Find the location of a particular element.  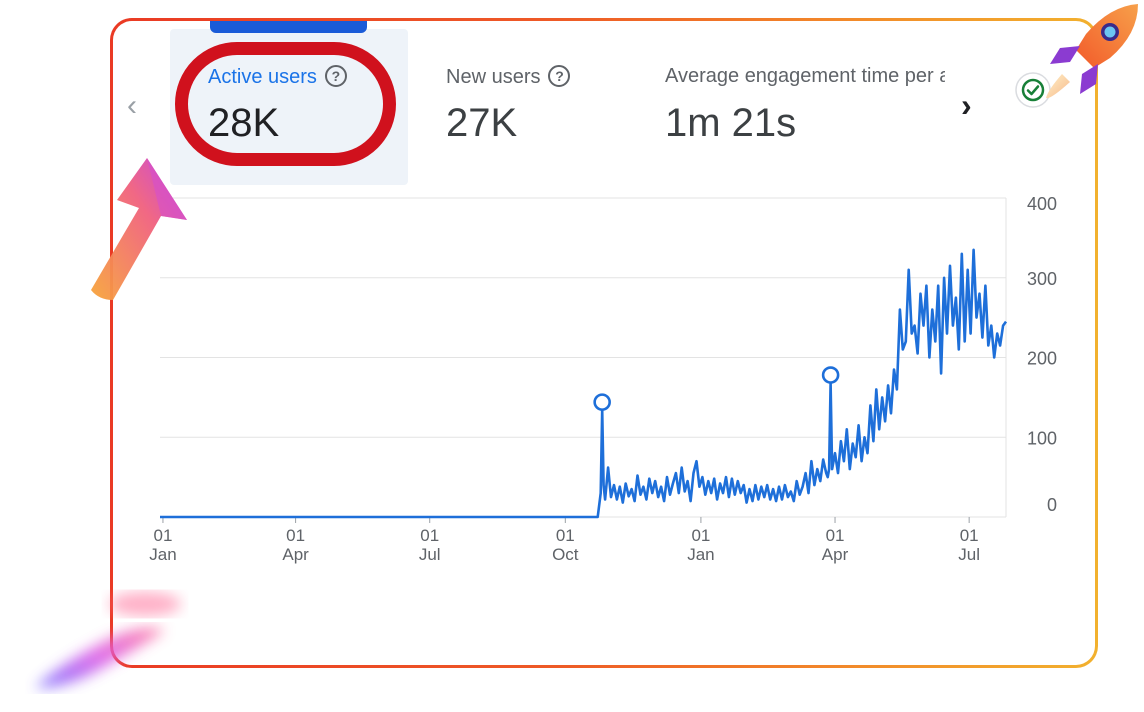

metric-label-average-engagement-time: Average engagement time per active user is located at coordinates (805, 76).